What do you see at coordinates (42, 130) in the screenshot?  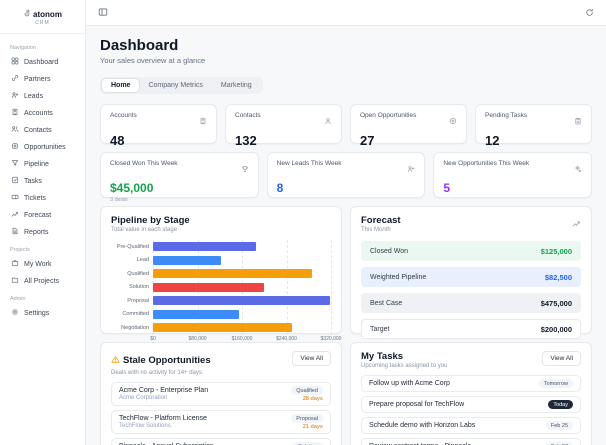 I see `sidebar-item-contacts: Contacts` at bounding box center [42, 130].